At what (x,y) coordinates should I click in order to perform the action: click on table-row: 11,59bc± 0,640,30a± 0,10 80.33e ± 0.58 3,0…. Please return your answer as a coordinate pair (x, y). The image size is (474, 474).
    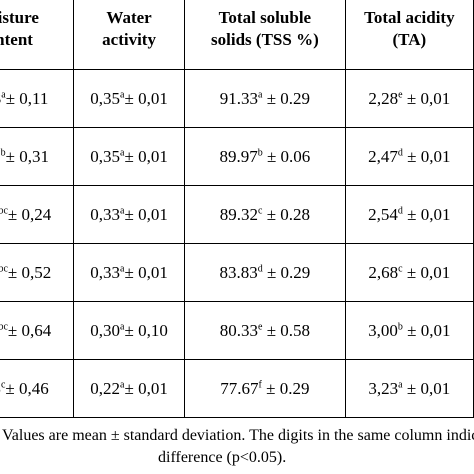
    Looking at the image, I should click on (237, 330).